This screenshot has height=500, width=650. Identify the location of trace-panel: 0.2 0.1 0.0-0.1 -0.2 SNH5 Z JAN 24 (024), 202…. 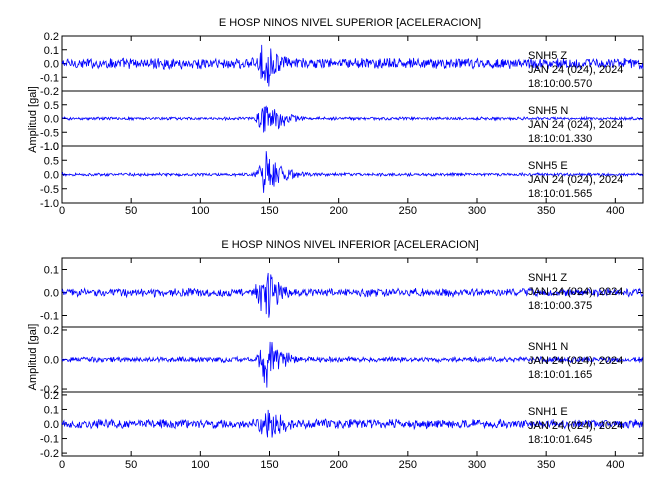
(342, 64).